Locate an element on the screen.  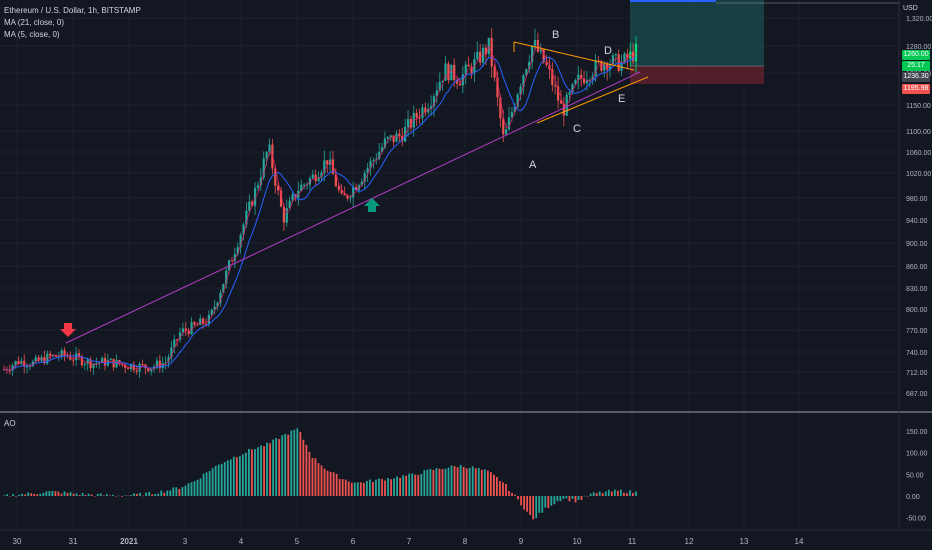
price-tick-label: 687.00 is located at coordinates (917, 394).